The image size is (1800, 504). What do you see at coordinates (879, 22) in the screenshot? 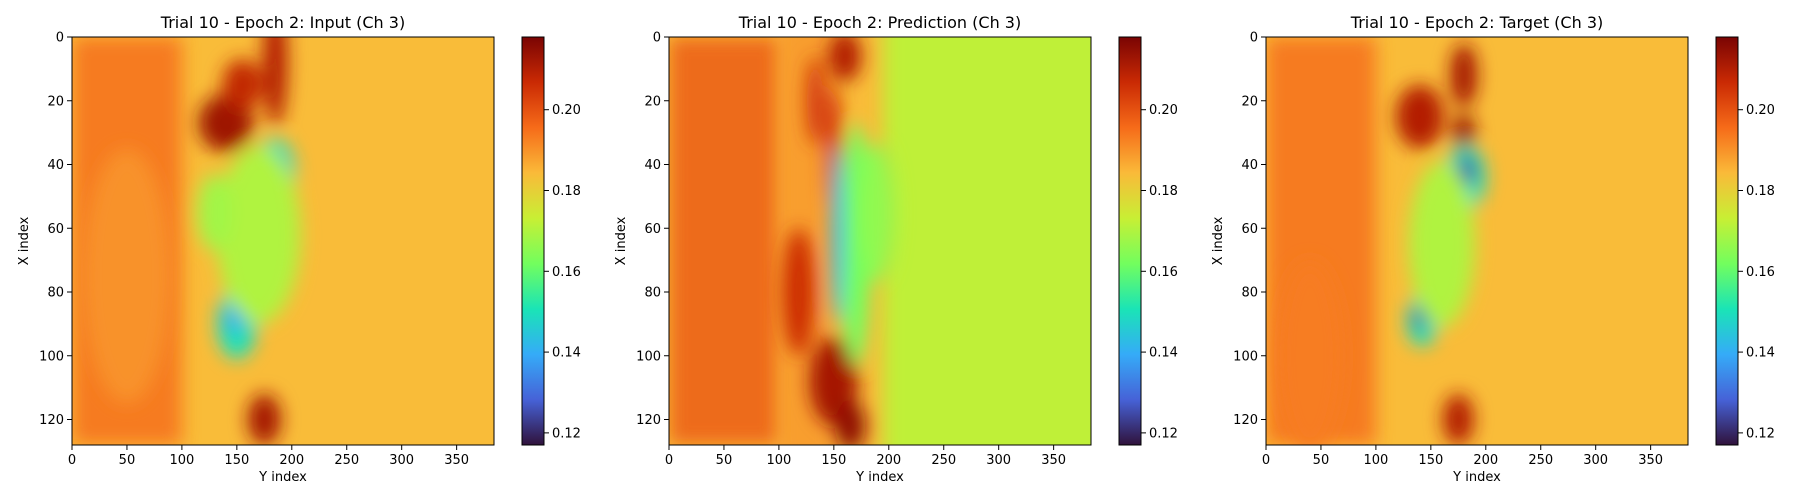
I see `chart-title: Trial 10 - Epoch 2: Prediction (Ch 3)` at bounding box center [879, 22].